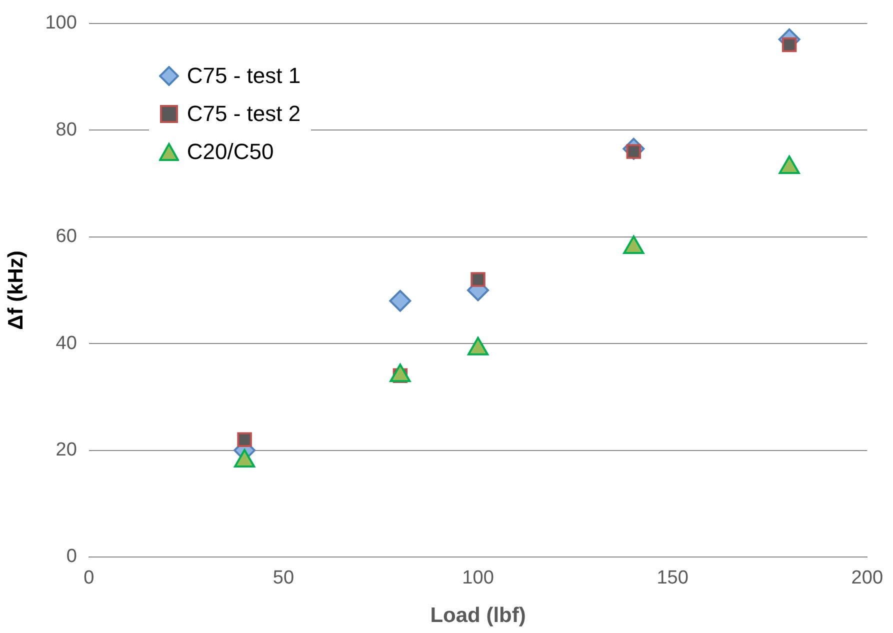  I want to click on legend-label: C75 - test 1, so click(243, 76).